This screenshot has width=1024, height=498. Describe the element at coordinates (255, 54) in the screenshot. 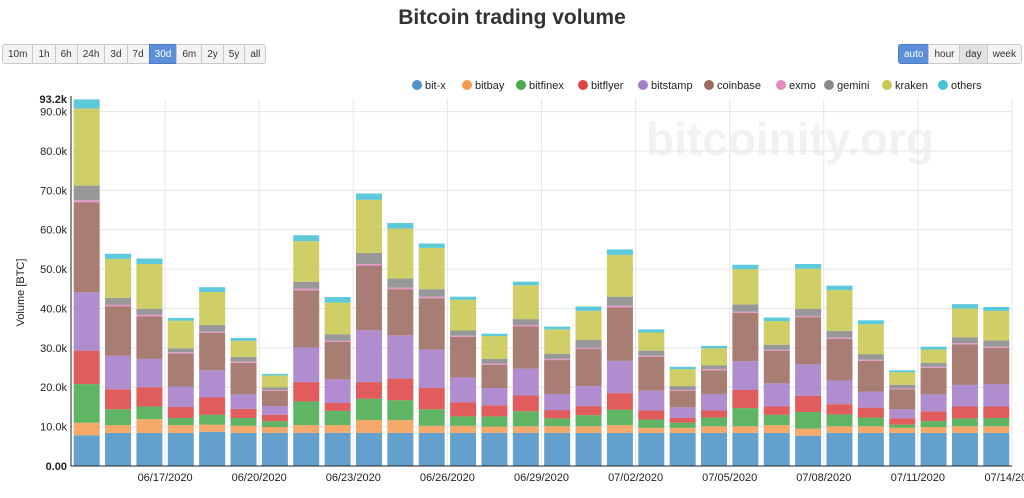

I see `range-all-button: all` at that location.